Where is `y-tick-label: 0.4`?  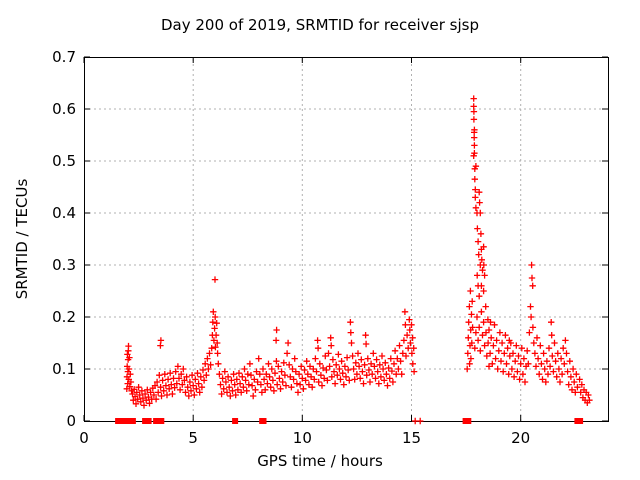
y-tick-label: 0.4 is located at coordinates (64, 213).